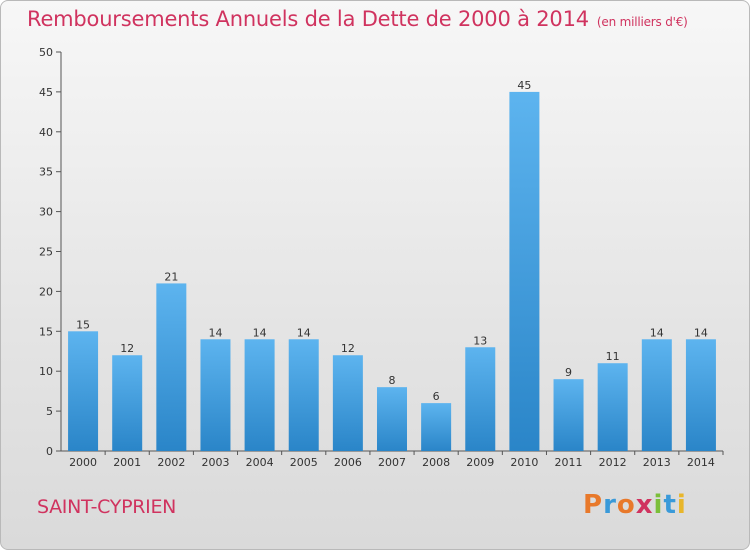 This screenshot has width=750, height=550. I want to click on x-tick-label-2012: 2012, so click(613, 462).